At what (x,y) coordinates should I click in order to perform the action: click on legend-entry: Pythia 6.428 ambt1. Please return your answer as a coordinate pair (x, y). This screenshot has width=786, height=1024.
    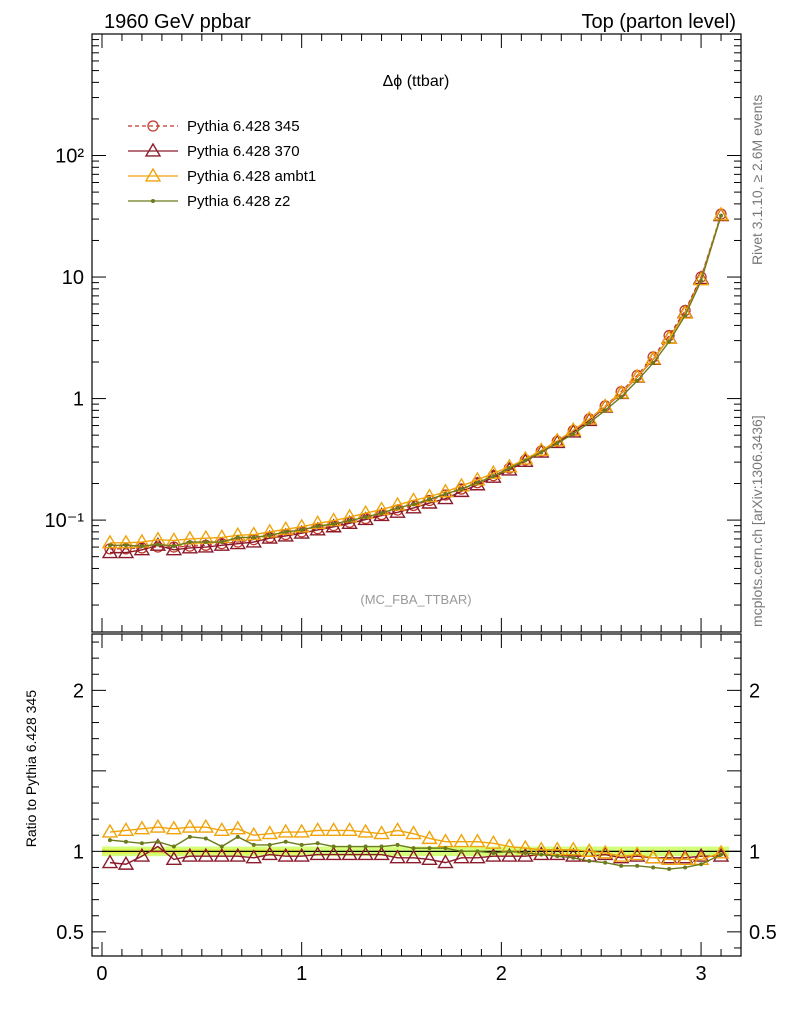
    Looking at the image, I should click on (222, 176).